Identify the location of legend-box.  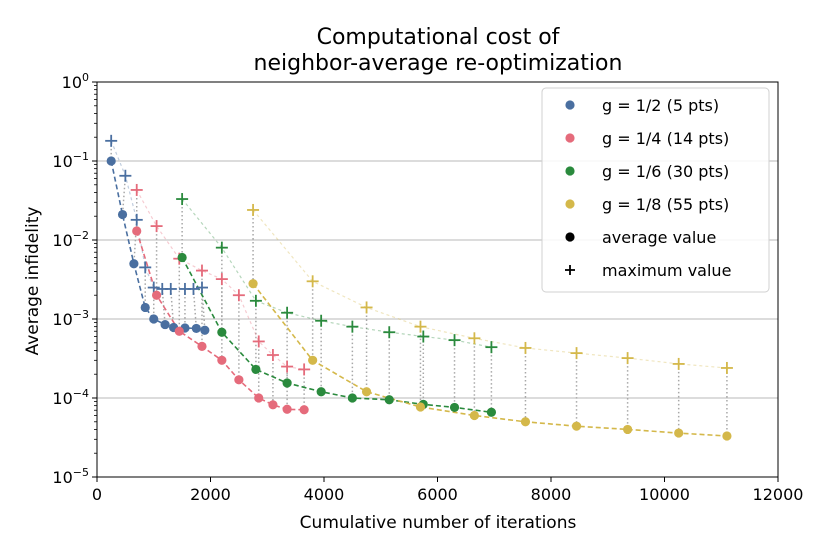
(655, 190).